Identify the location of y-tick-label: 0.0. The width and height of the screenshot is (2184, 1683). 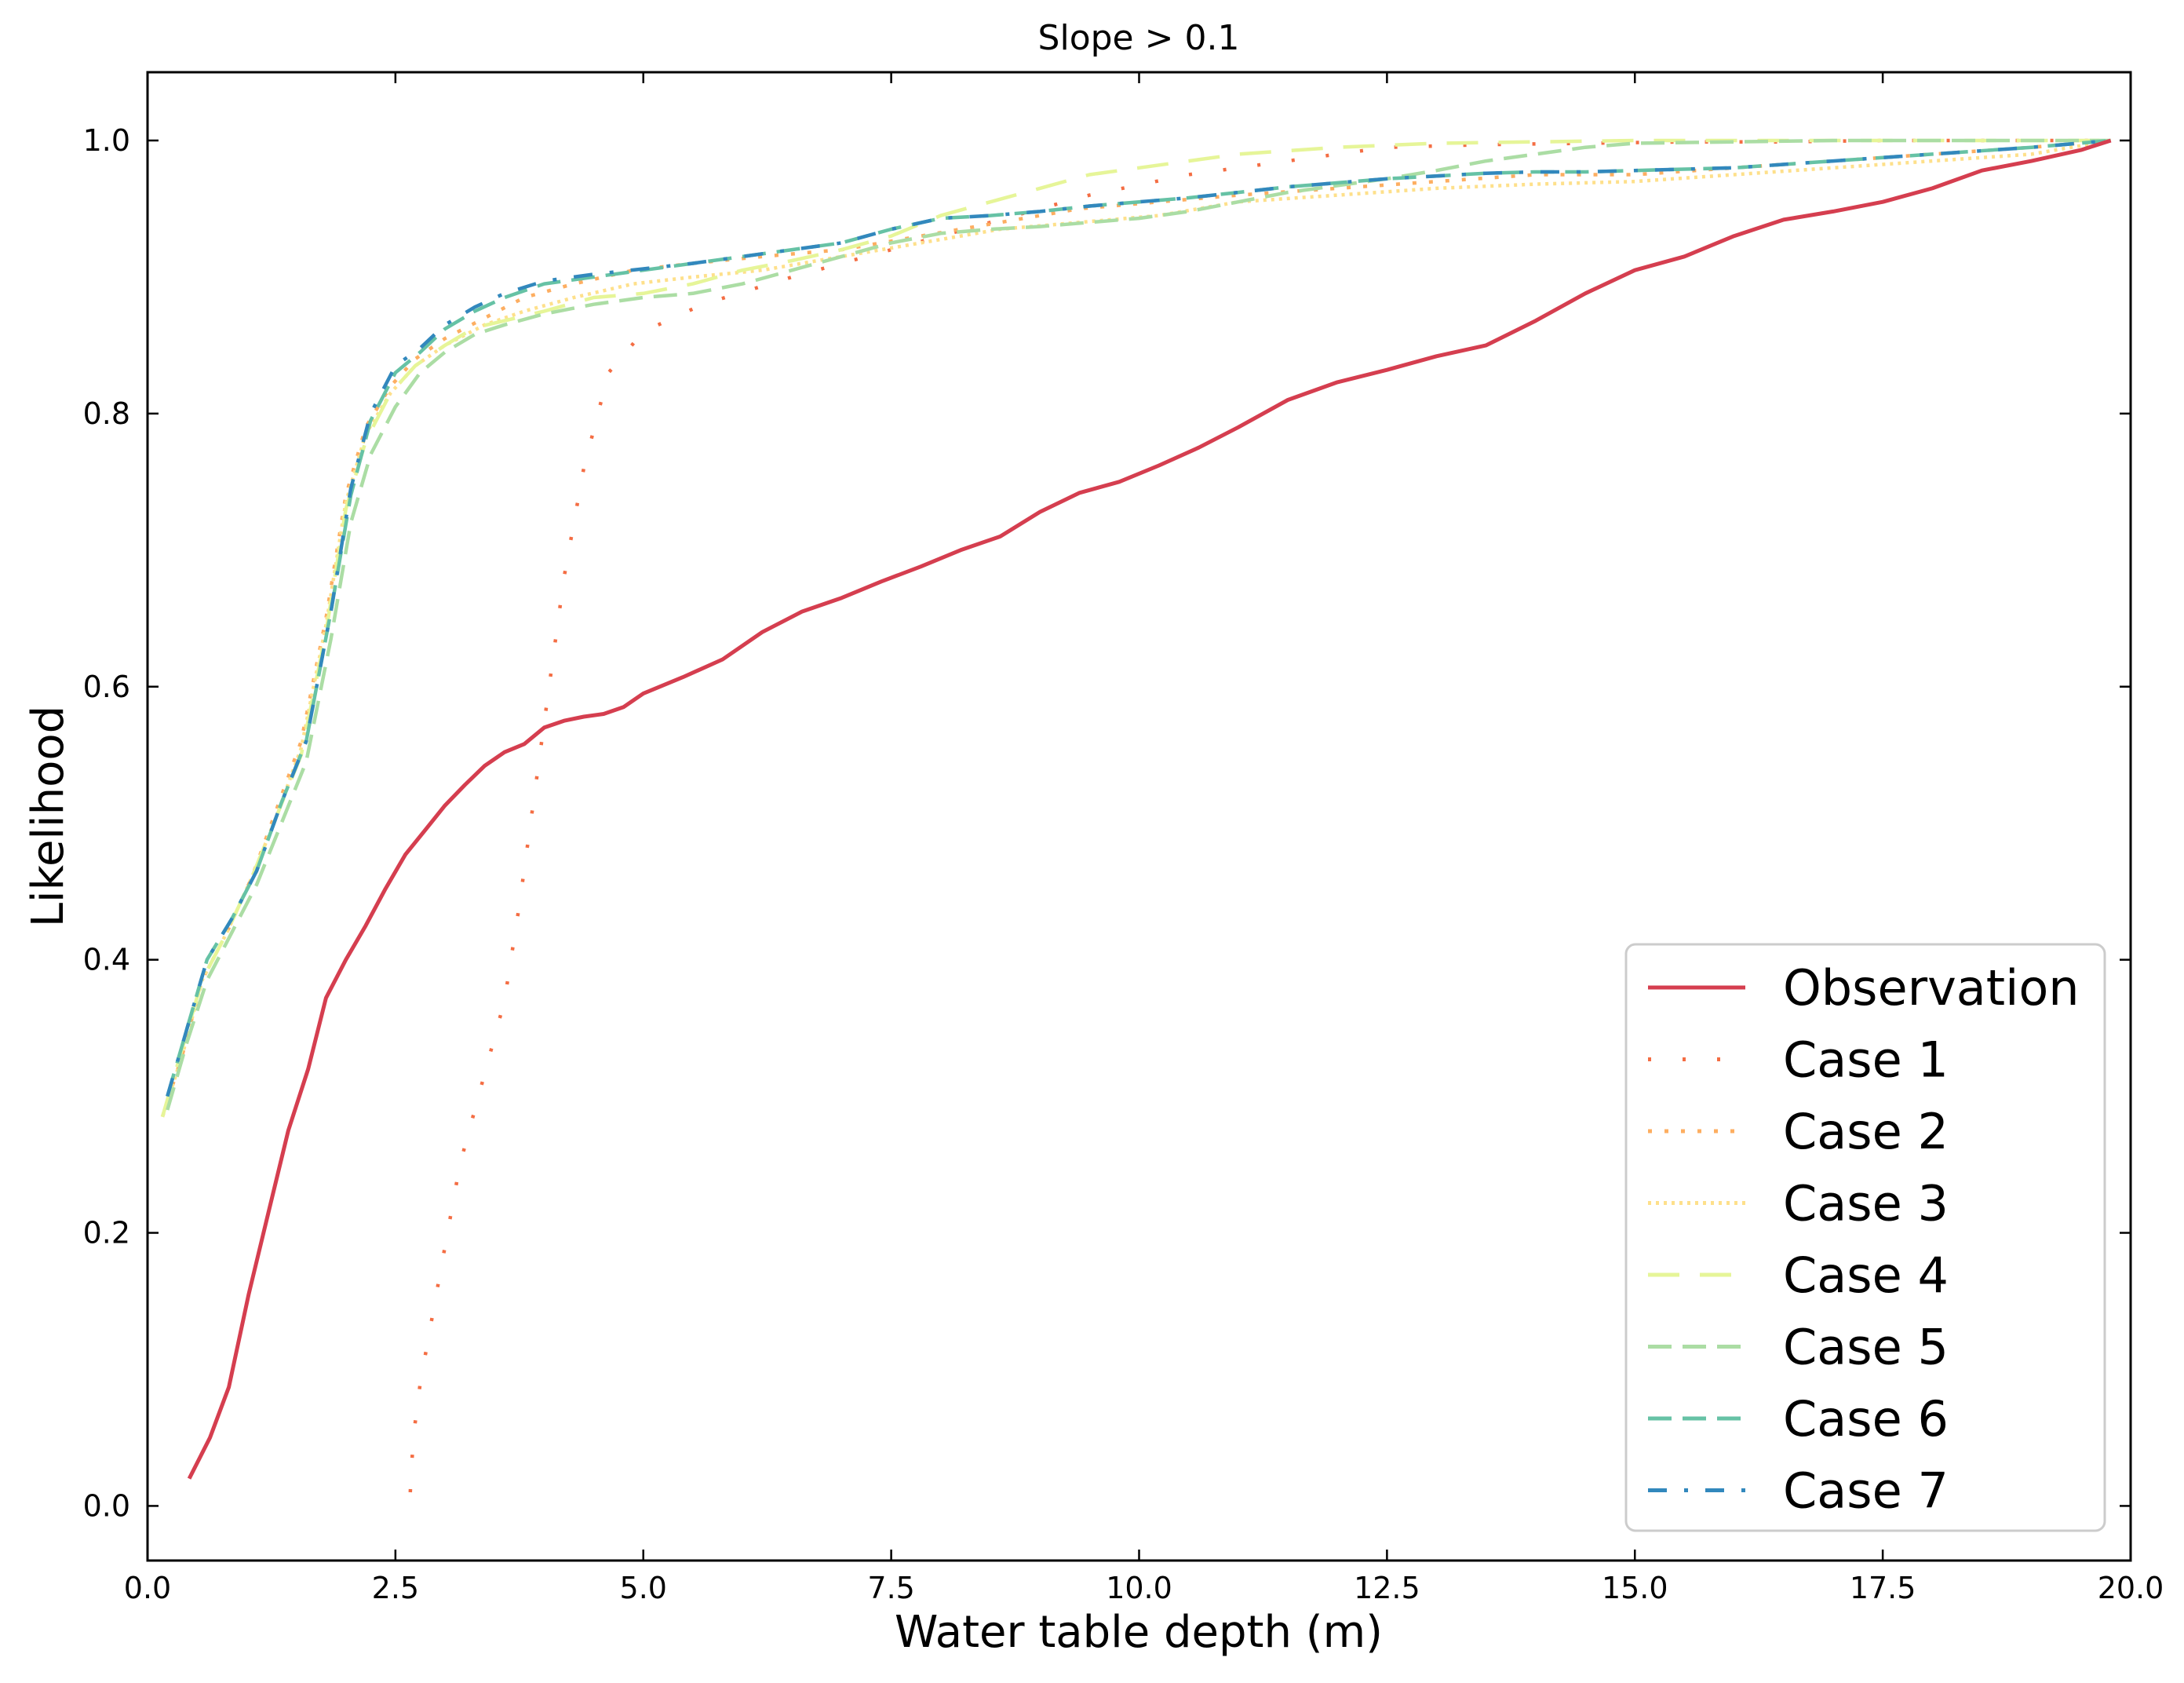
(106, 1505).